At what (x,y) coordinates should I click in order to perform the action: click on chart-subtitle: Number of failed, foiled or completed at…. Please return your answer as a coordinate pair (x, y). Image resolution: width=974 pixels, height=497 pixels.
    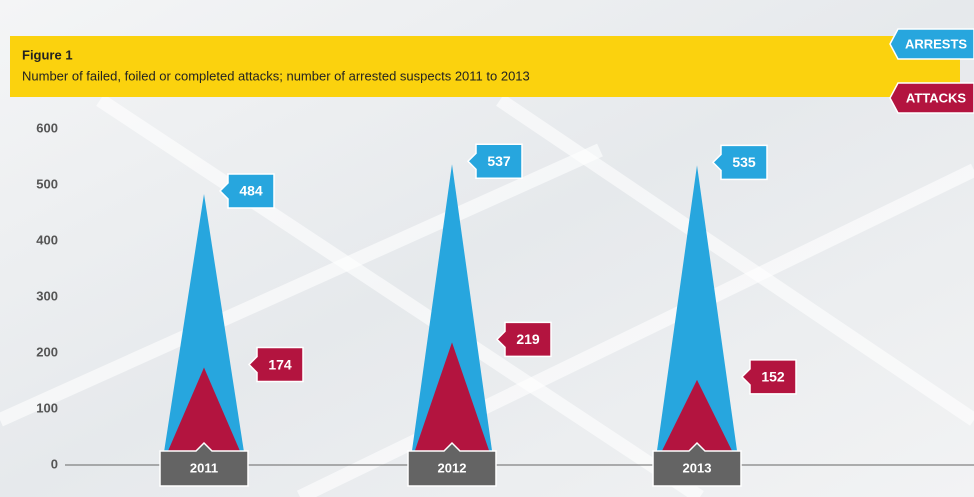
    Looking at the image, I should click on (276, 75).